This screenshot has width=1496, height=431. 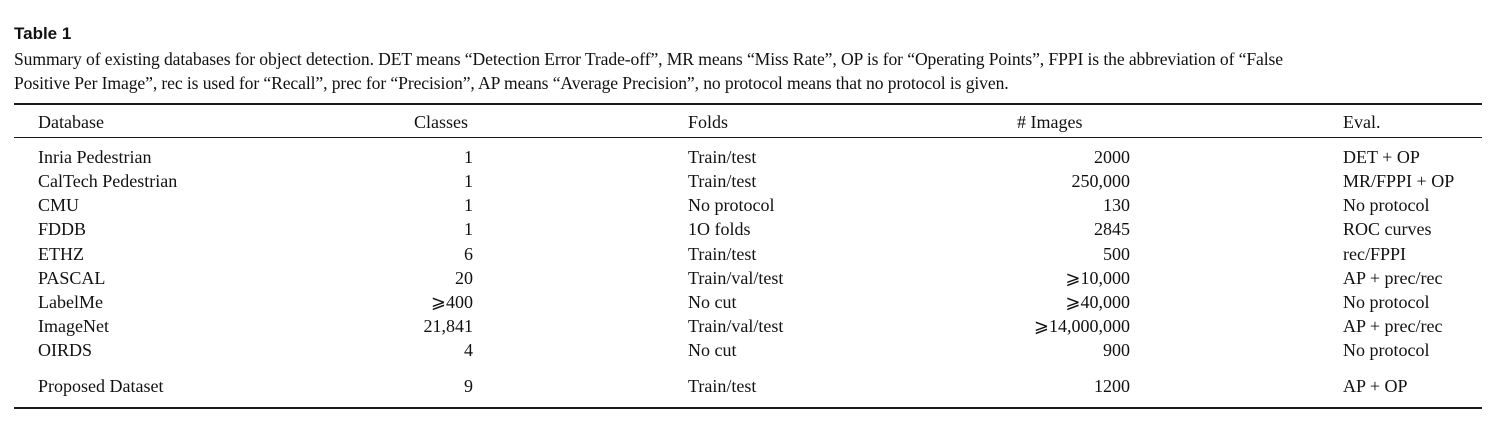 I want to click on cell-images: 2845, so click(x=1112, y=229).